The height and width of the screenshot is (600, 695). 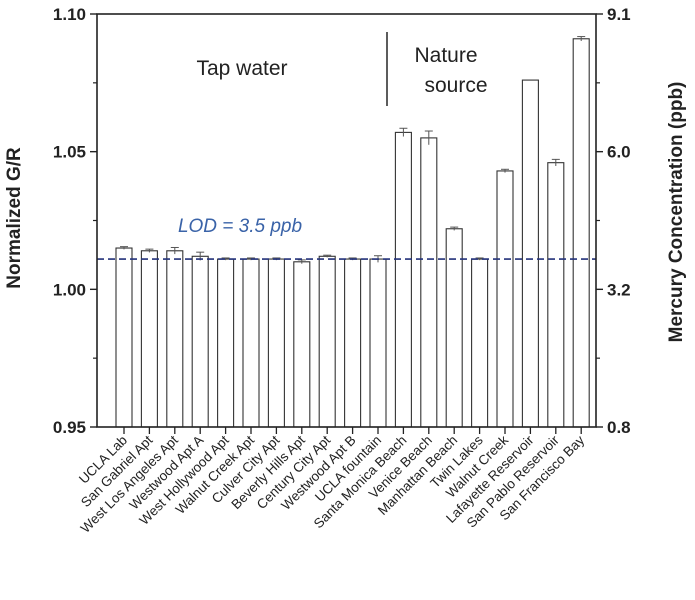 What do you see at coordinates (69, 14) in the screenshot?
I see `left-tick-label: 1.10` at bounding box center [69, 14].